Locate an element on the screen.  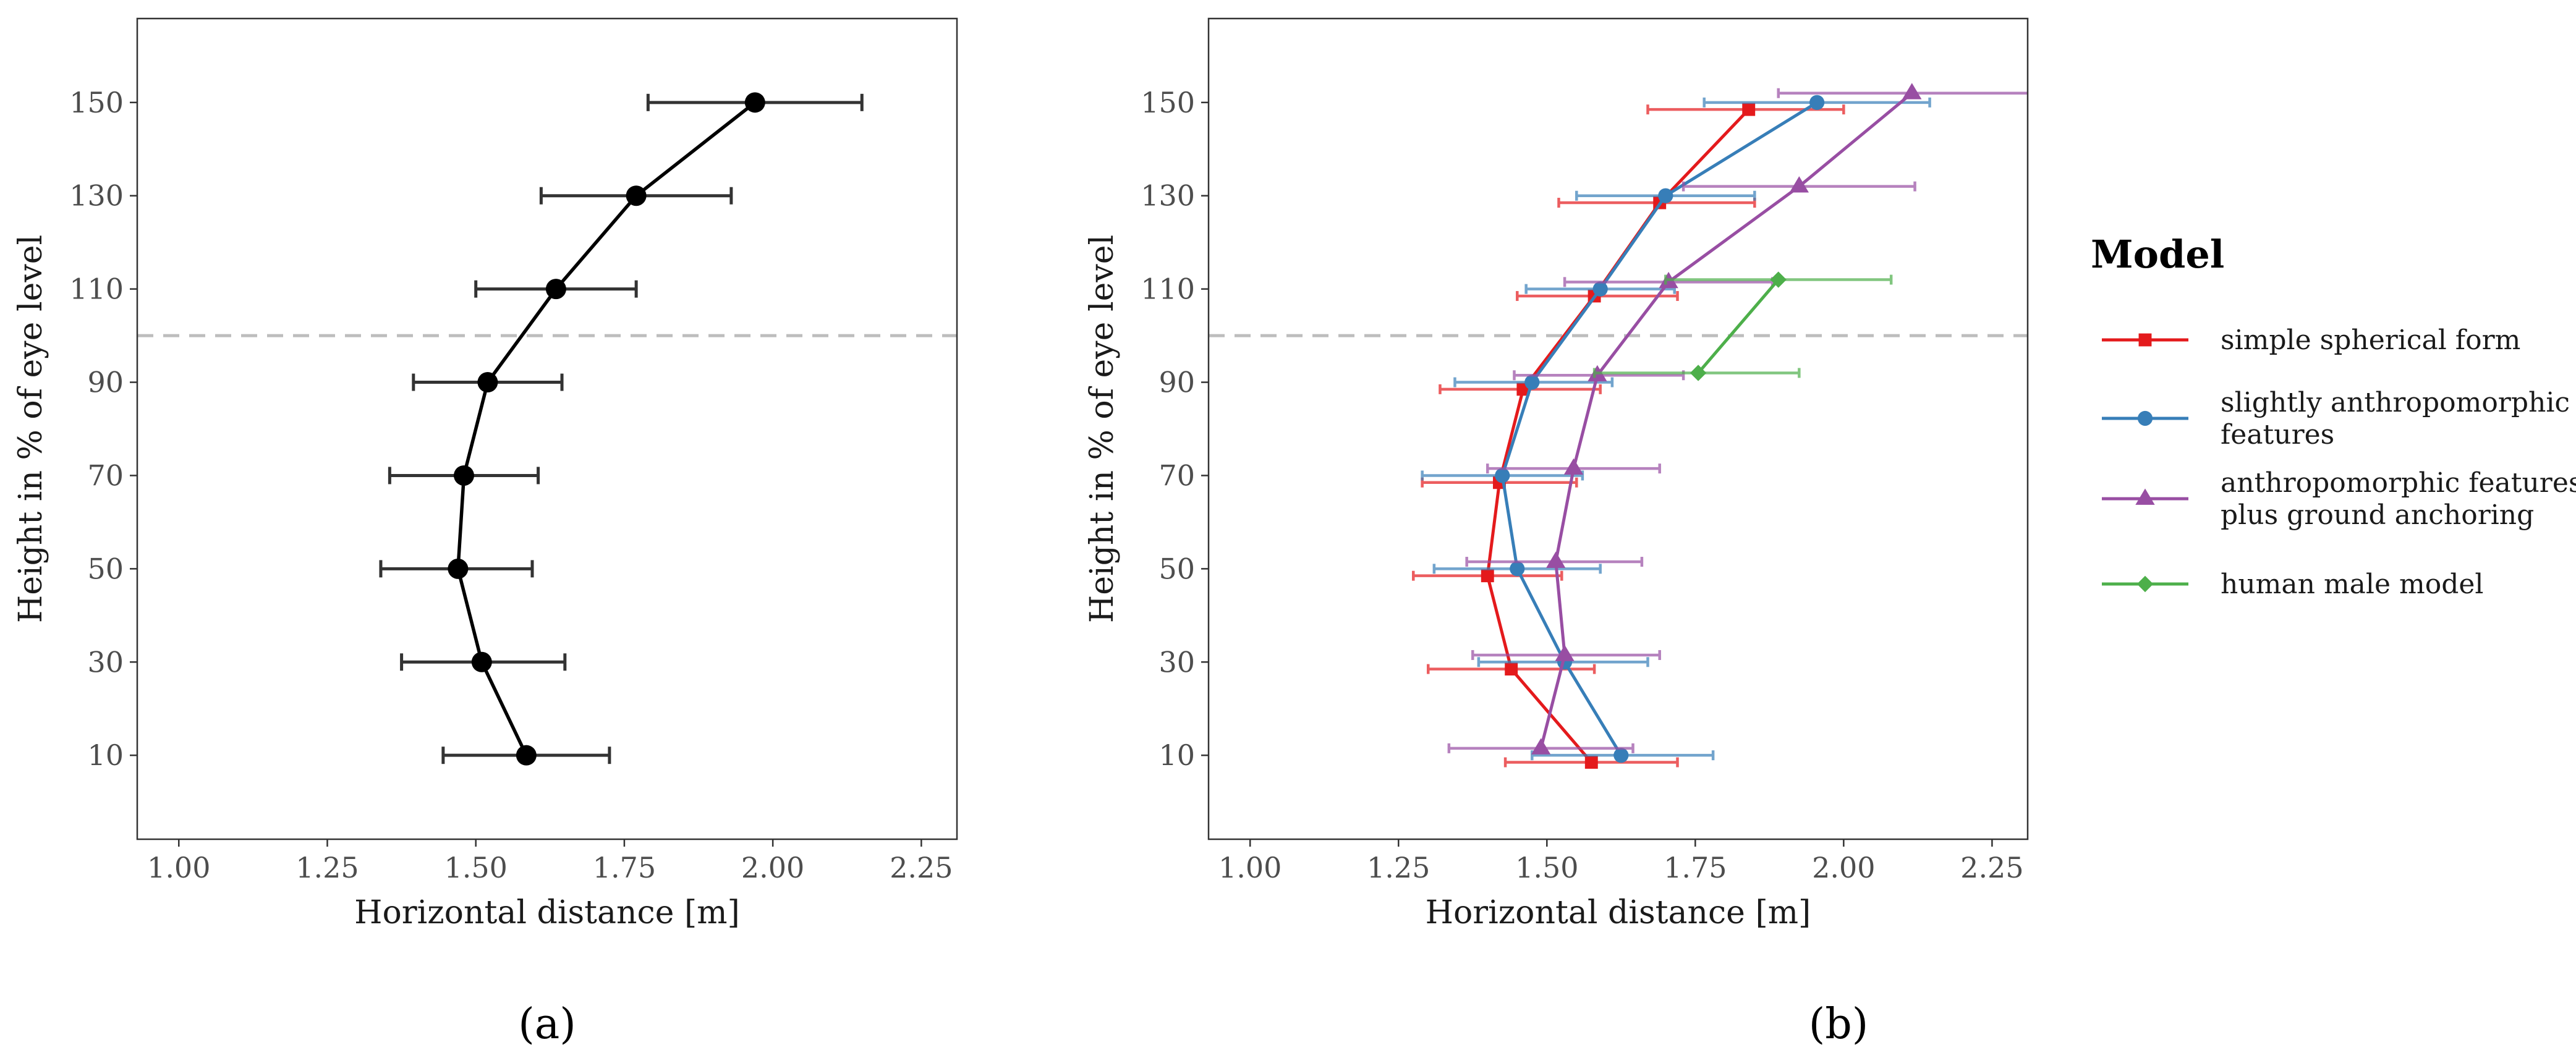
panel-b-y-tick-label: 130 is located at coordinates (1168, 196).